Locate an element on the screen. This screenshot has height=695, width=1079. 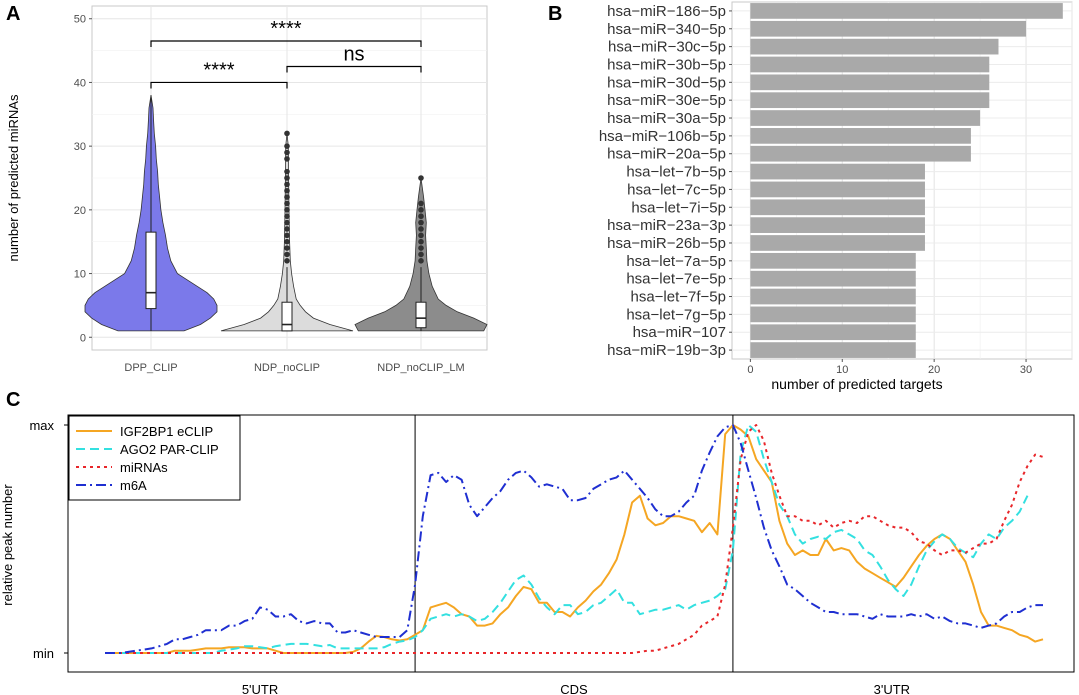
bar-y-tick-label: hsa−miR−30e−5p is located at coordinates (666, 100).